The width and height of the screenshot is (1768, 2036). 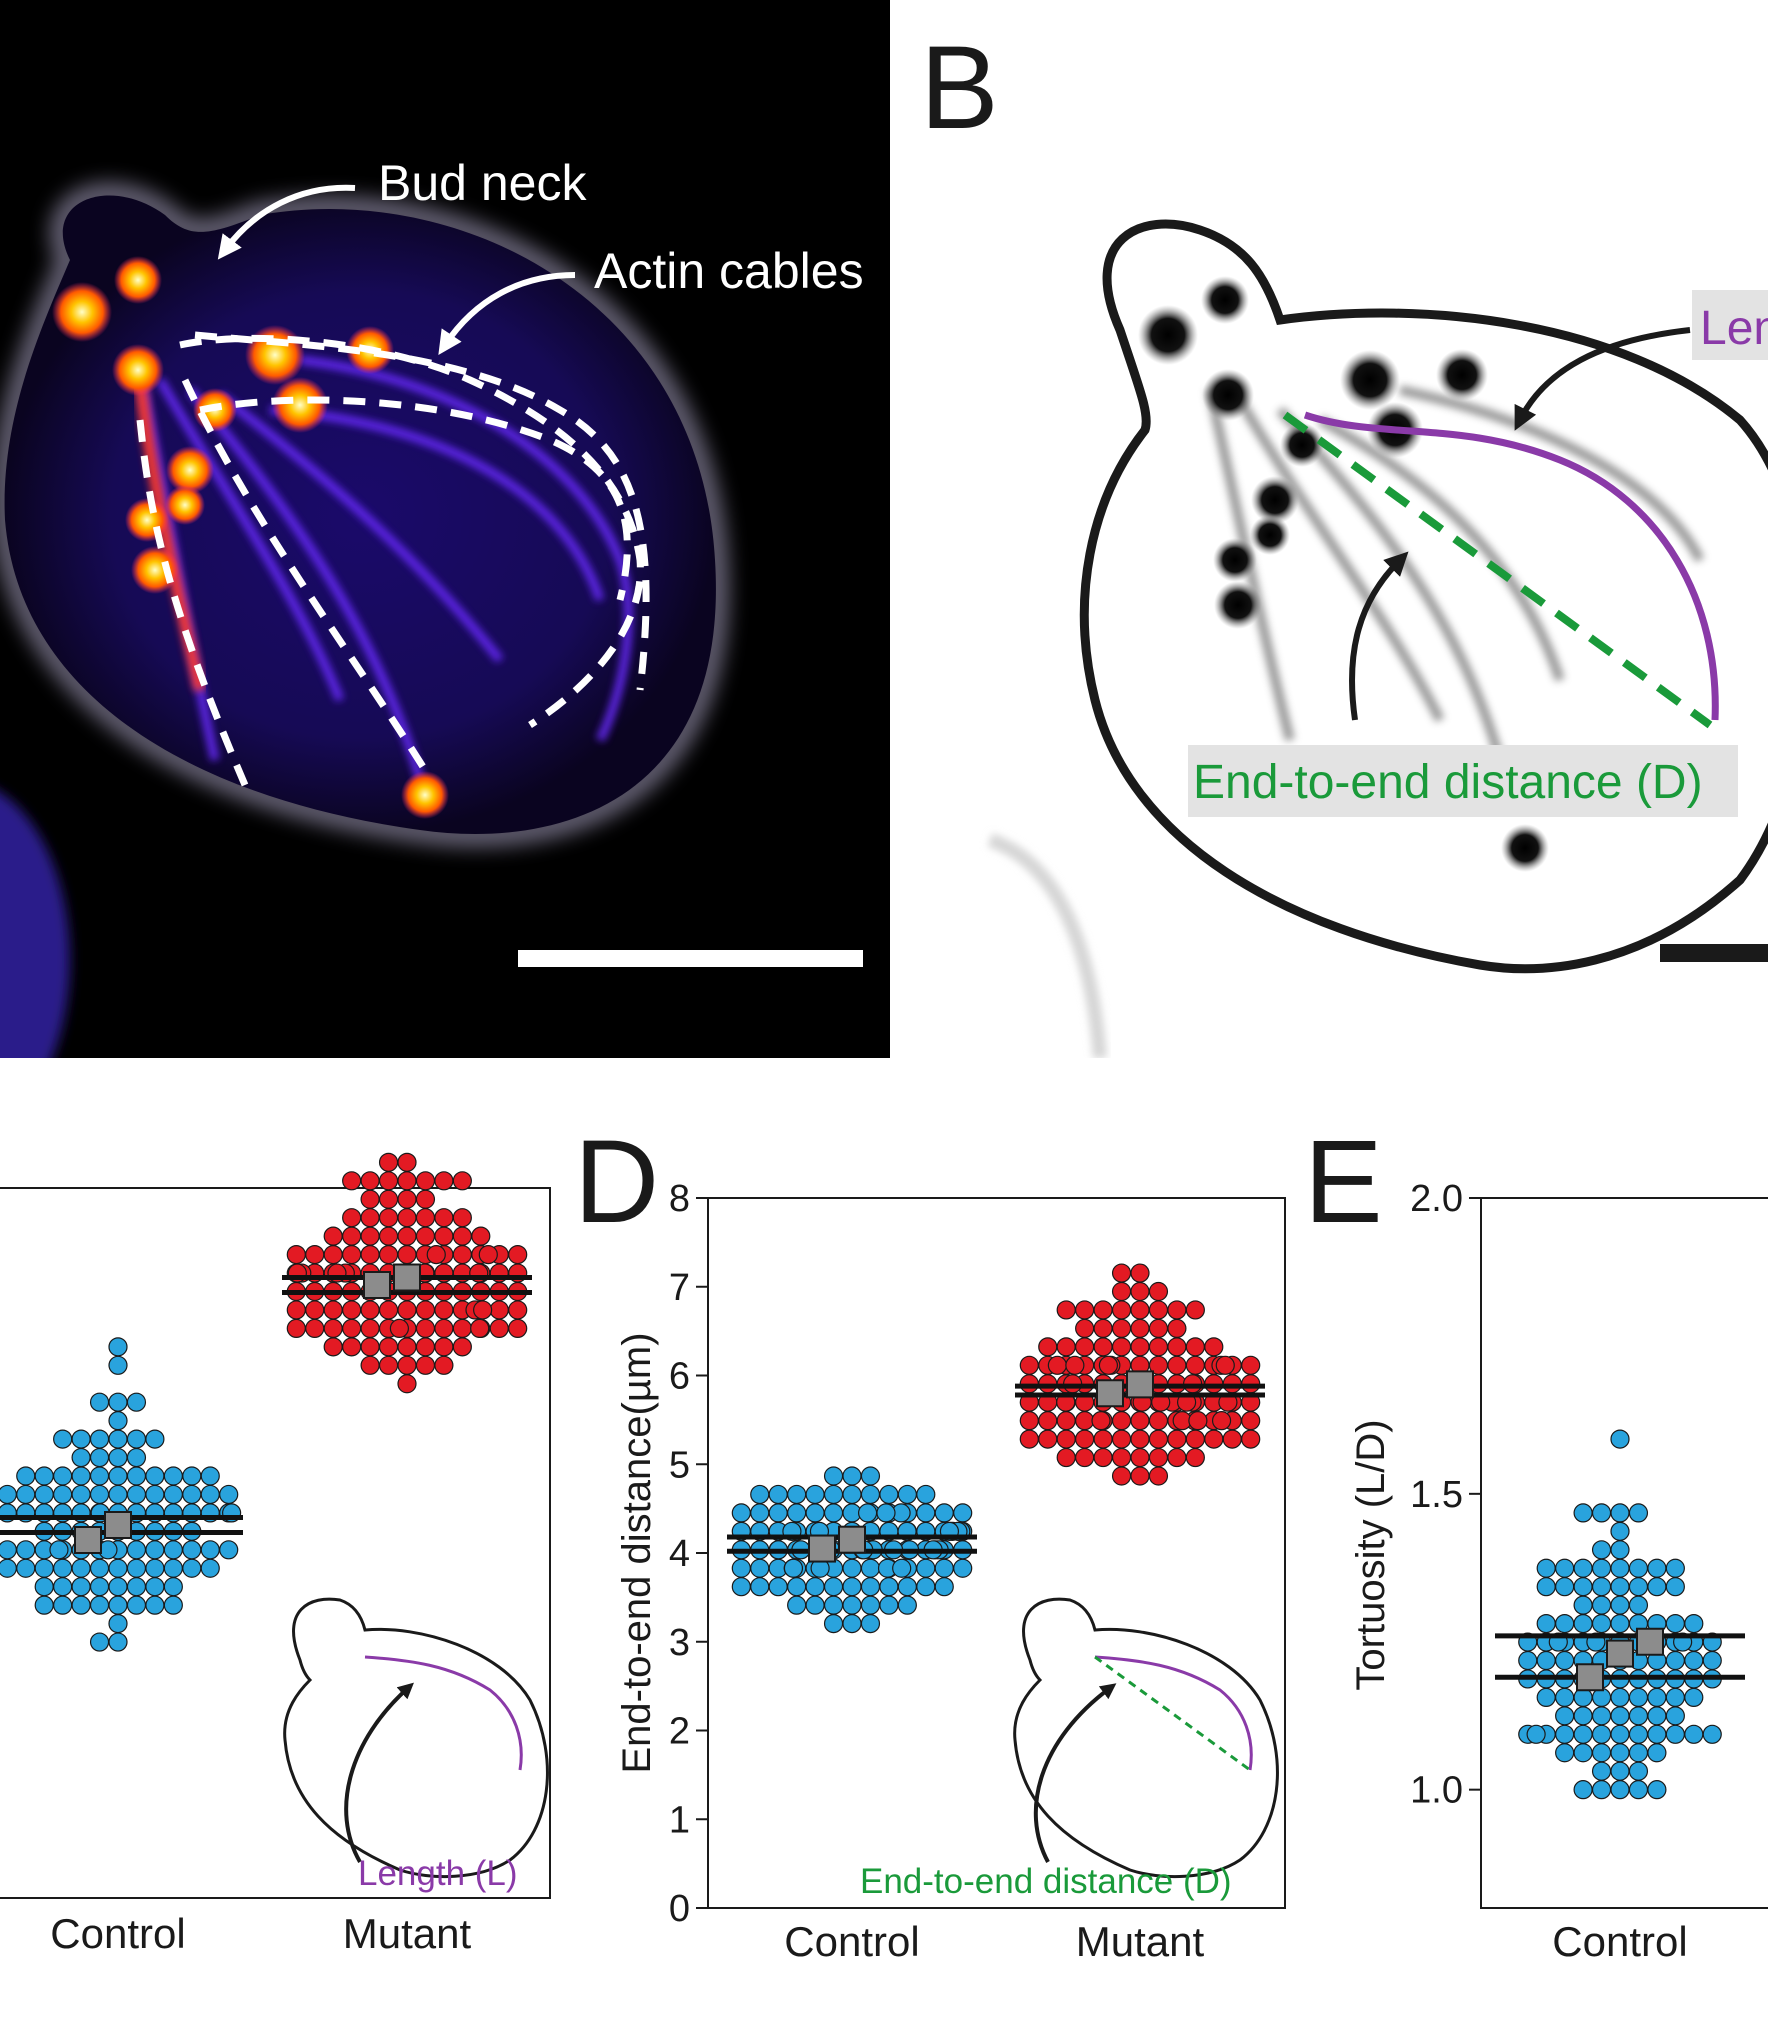 What do you see at coordinates (679, 1909) in the screenshot?
I see `y-axis-d-tick-label: 0` at bounding box center [679, 1909].